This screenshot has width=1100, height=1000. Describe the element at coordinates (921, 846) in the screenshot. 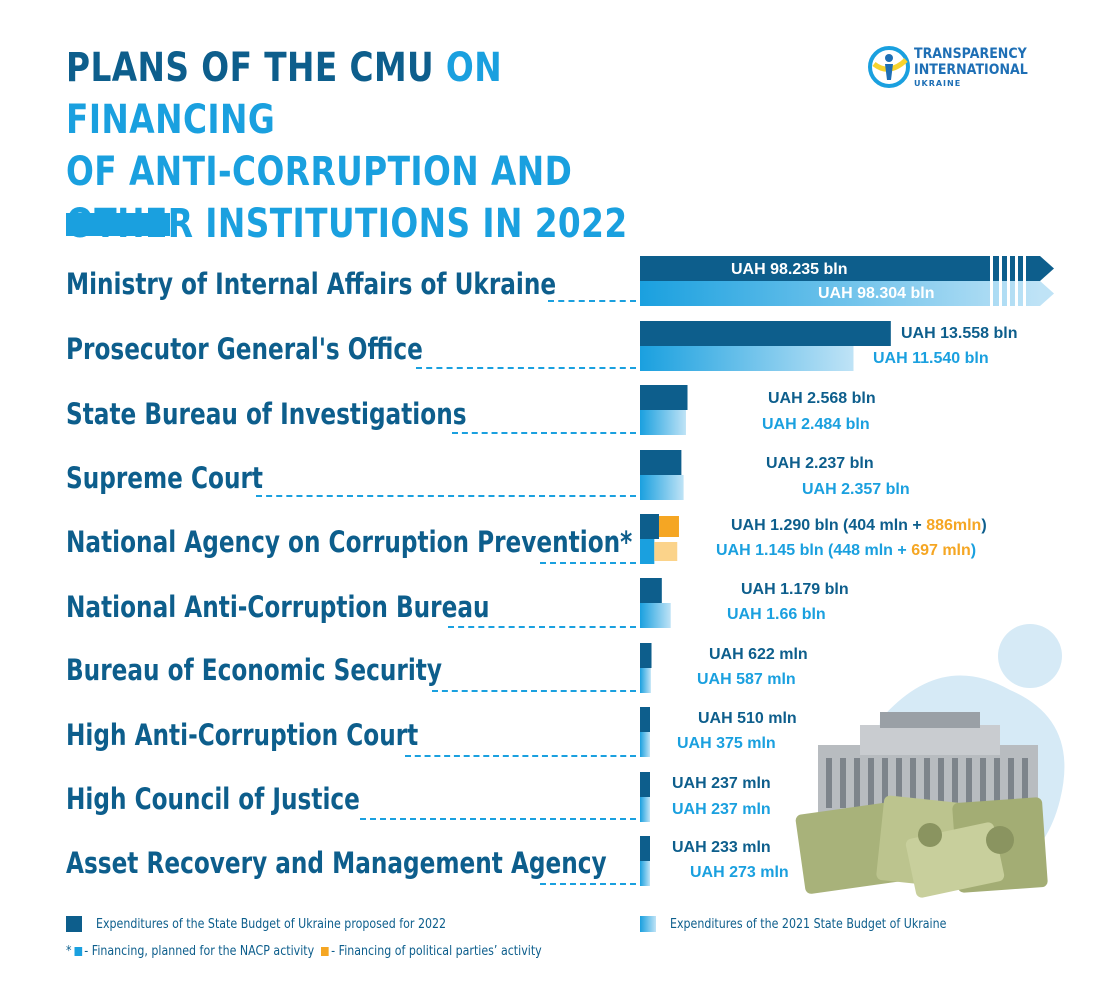

I see `money-stacks-illustration` at that location.